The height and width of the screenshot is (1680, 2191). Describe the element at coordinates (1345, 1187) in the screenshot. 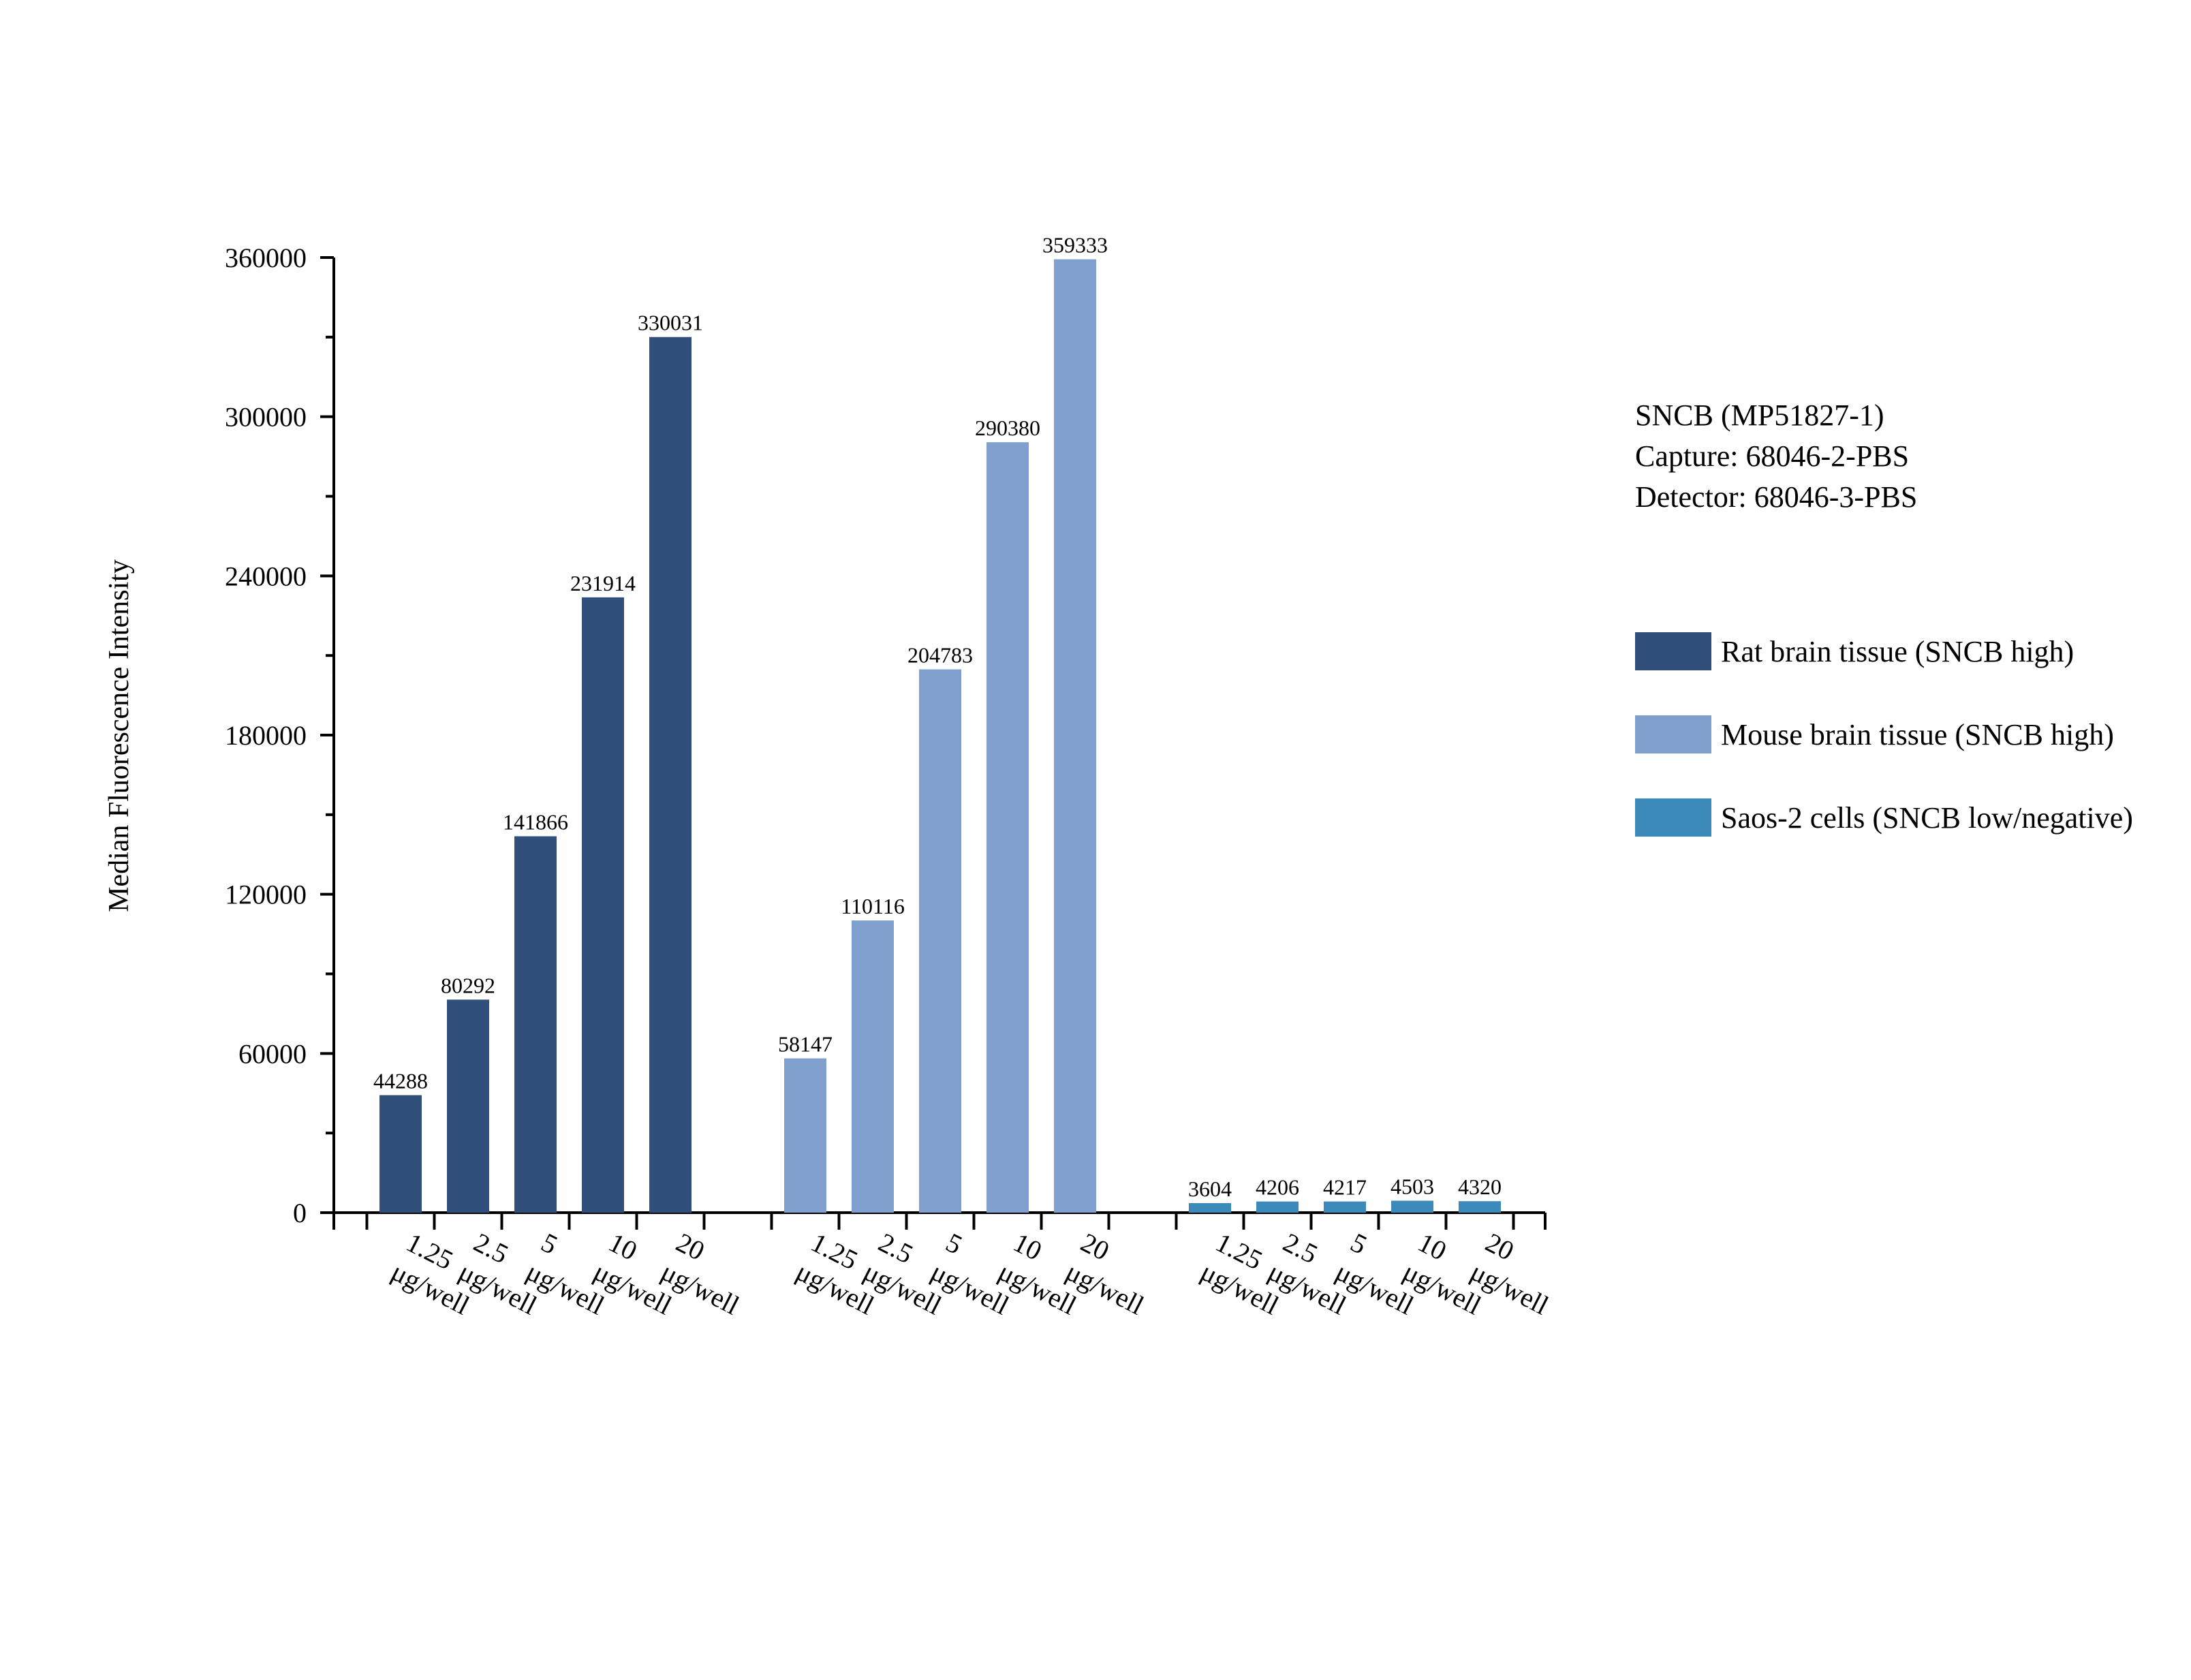

I see `data-label: 4217` at that location.